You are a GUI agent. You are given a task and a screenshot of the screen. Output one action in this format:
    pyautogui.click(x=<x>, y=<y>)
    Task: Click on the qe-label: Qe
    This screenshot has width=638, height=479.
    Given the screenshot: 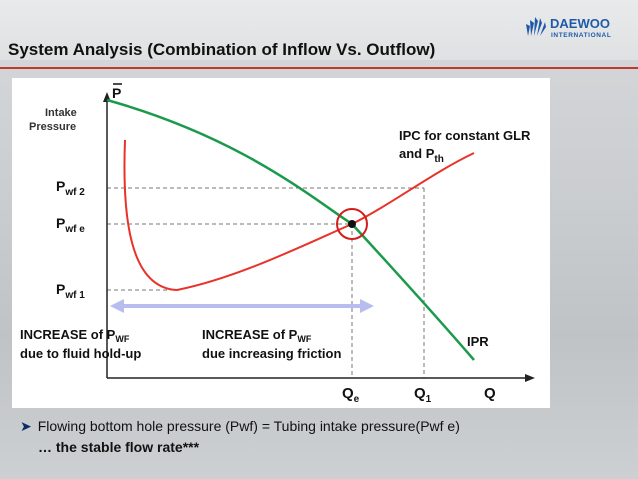 What is the action you would take?
    pyautogui.click(x=351, y=395)
    